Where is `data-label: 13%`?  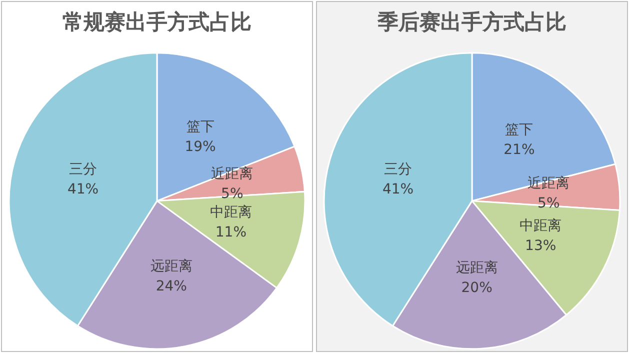 data-label: 13% is located at coordinates (540, 246).